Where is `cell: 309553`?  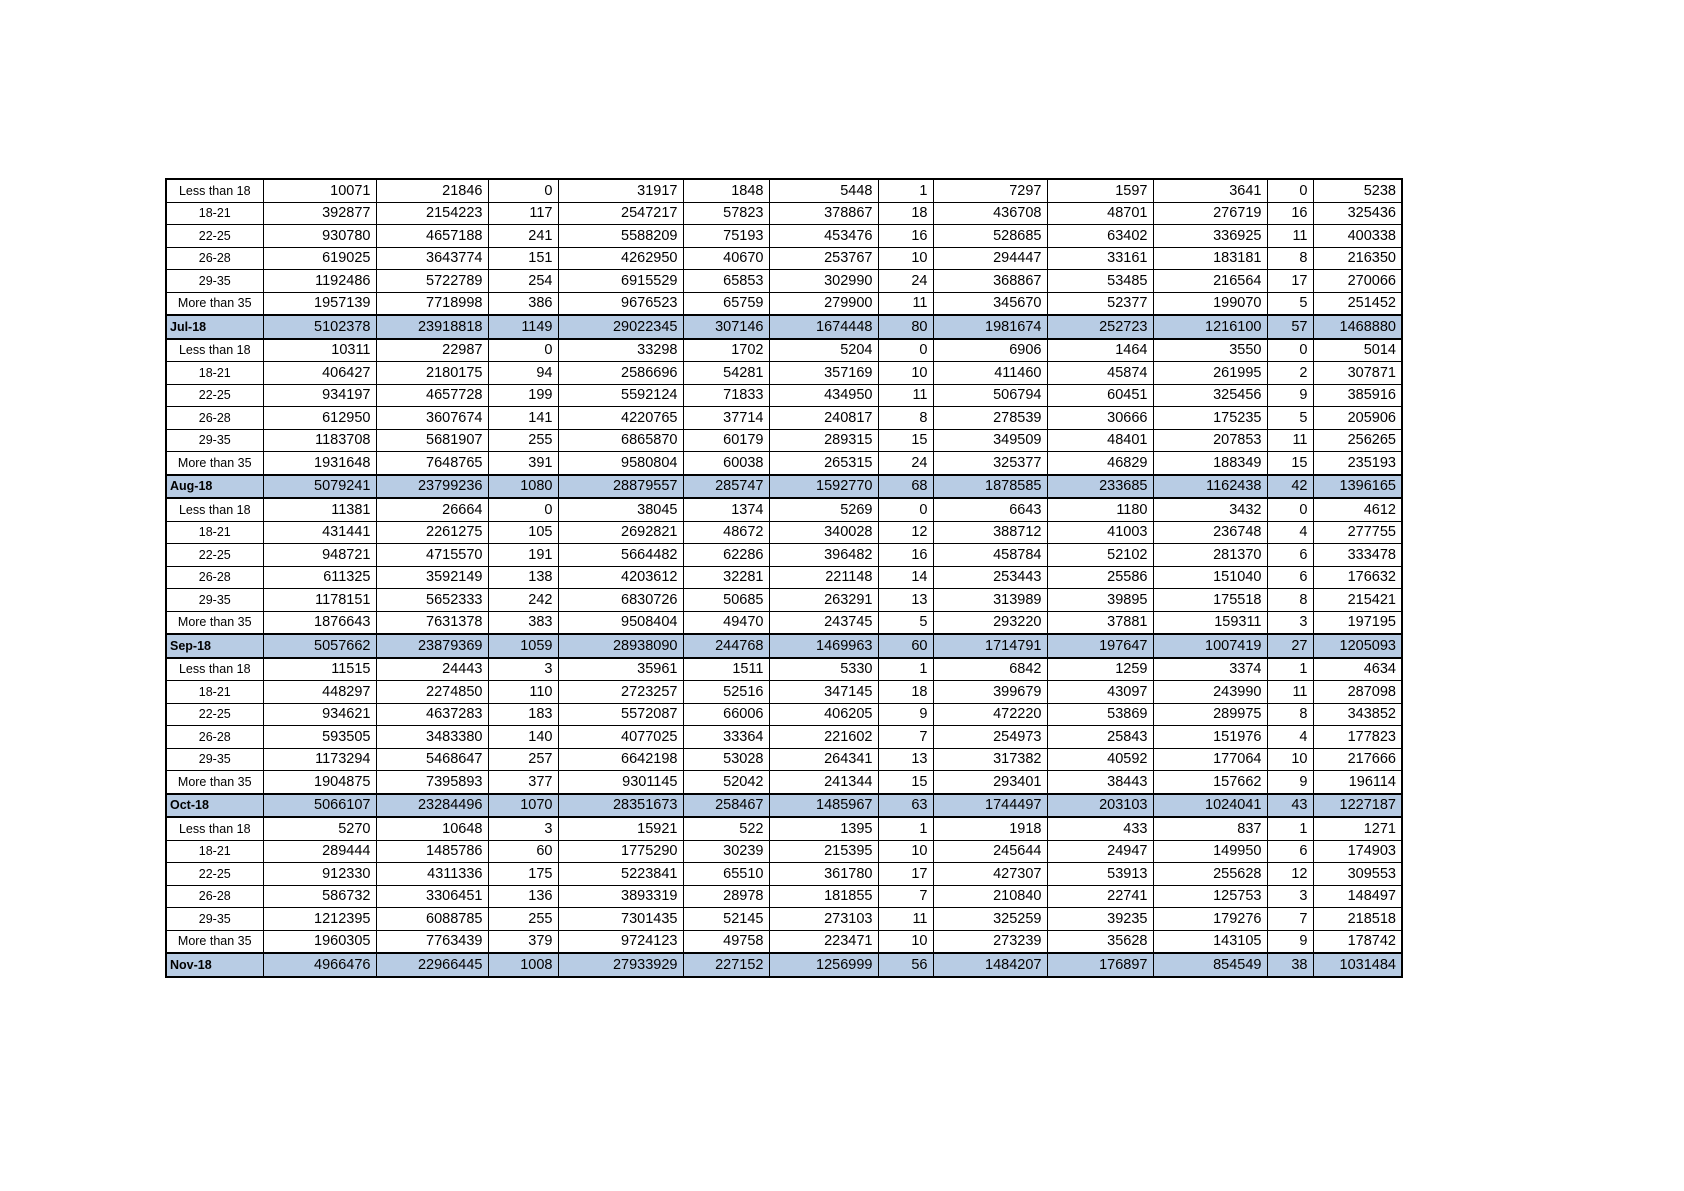
cell: 309553 is located at coordinates (1357, 874).